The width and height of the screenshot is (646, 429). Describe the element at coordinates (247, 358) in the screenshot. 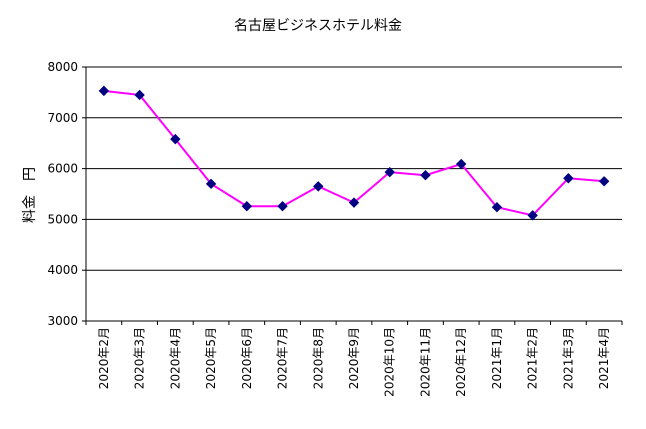

I see `x-tick-label: 2020年6月` at that location.